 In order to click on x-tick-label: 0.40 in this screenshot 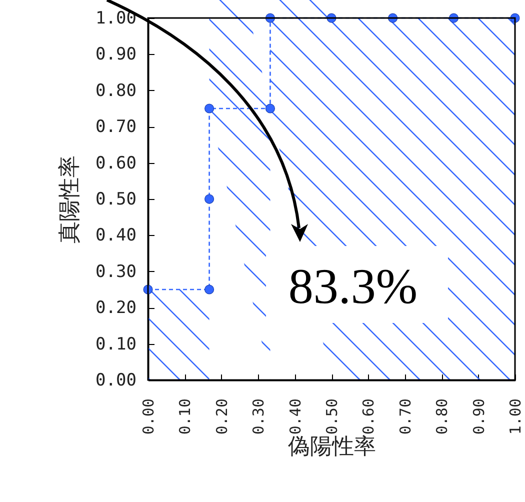, I will do `click(295, 416)`.